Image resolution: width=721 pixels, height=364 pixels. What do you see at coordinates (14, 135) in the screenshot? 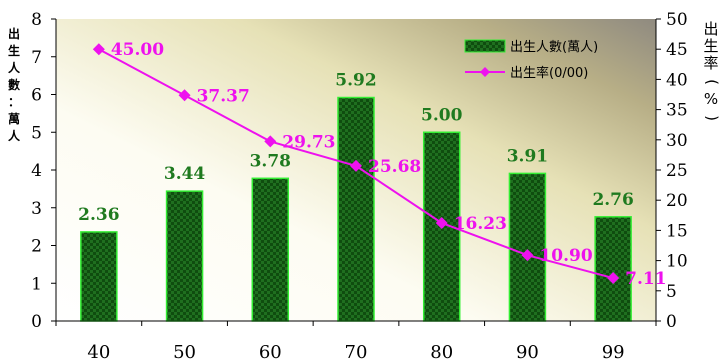
I see `left-axis-title-char-7: 人` at bounding box center [14, 135].